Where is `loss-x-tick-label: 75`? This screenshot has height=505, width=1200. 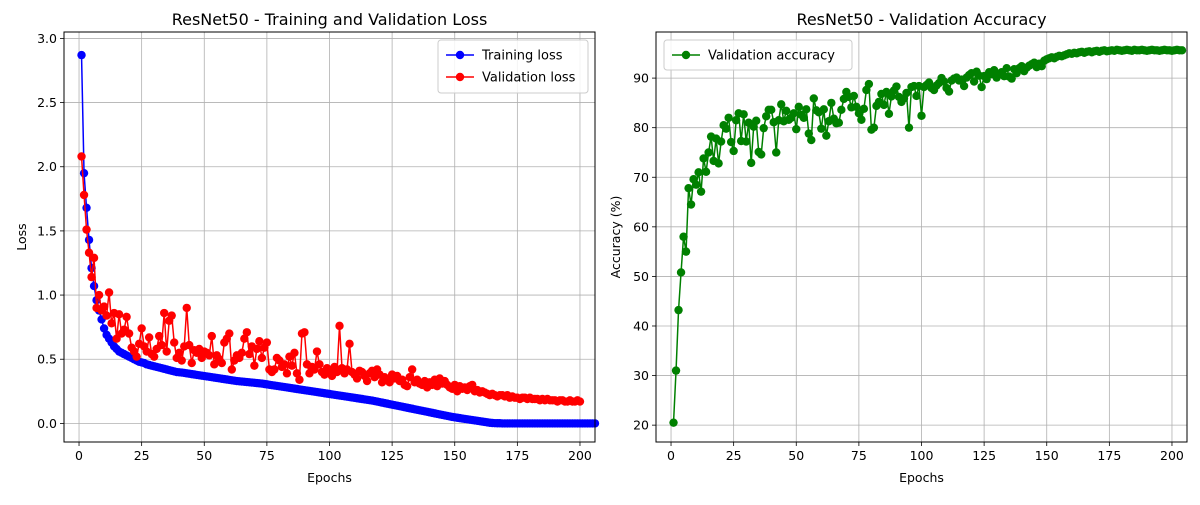 loss-x-tick-label: 75 is located at coordinates (267, 455).